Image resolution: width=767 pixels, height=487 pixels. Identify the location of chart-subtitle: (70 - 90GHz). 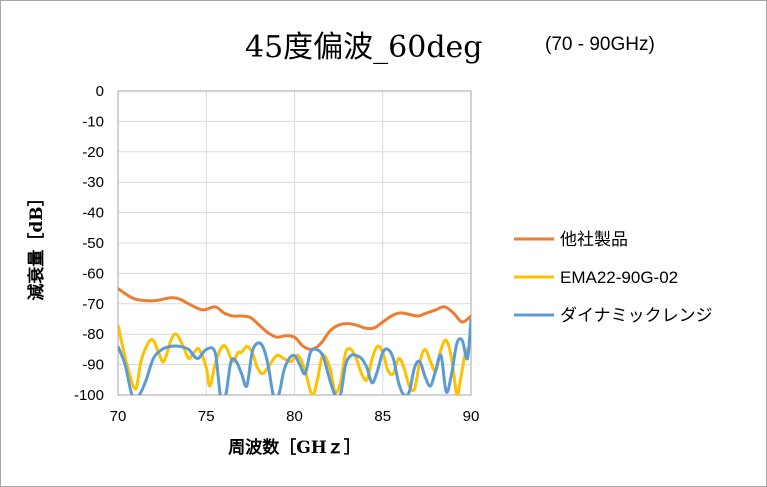
(600, 44).